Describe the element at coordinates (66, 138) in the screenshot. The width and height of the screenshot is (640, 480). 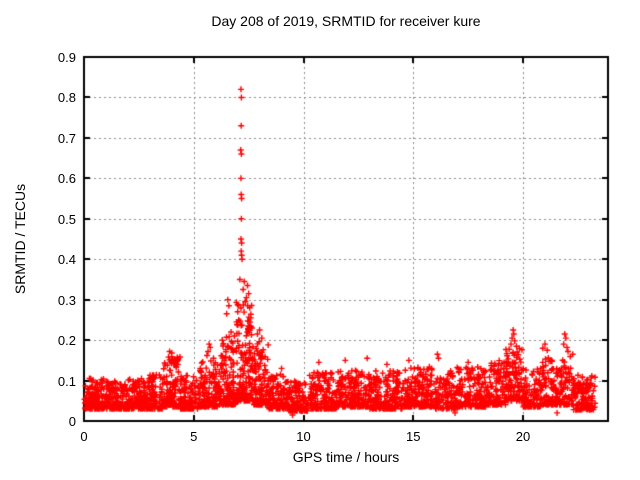
I see `y-tick-label: 0.7` at that location.